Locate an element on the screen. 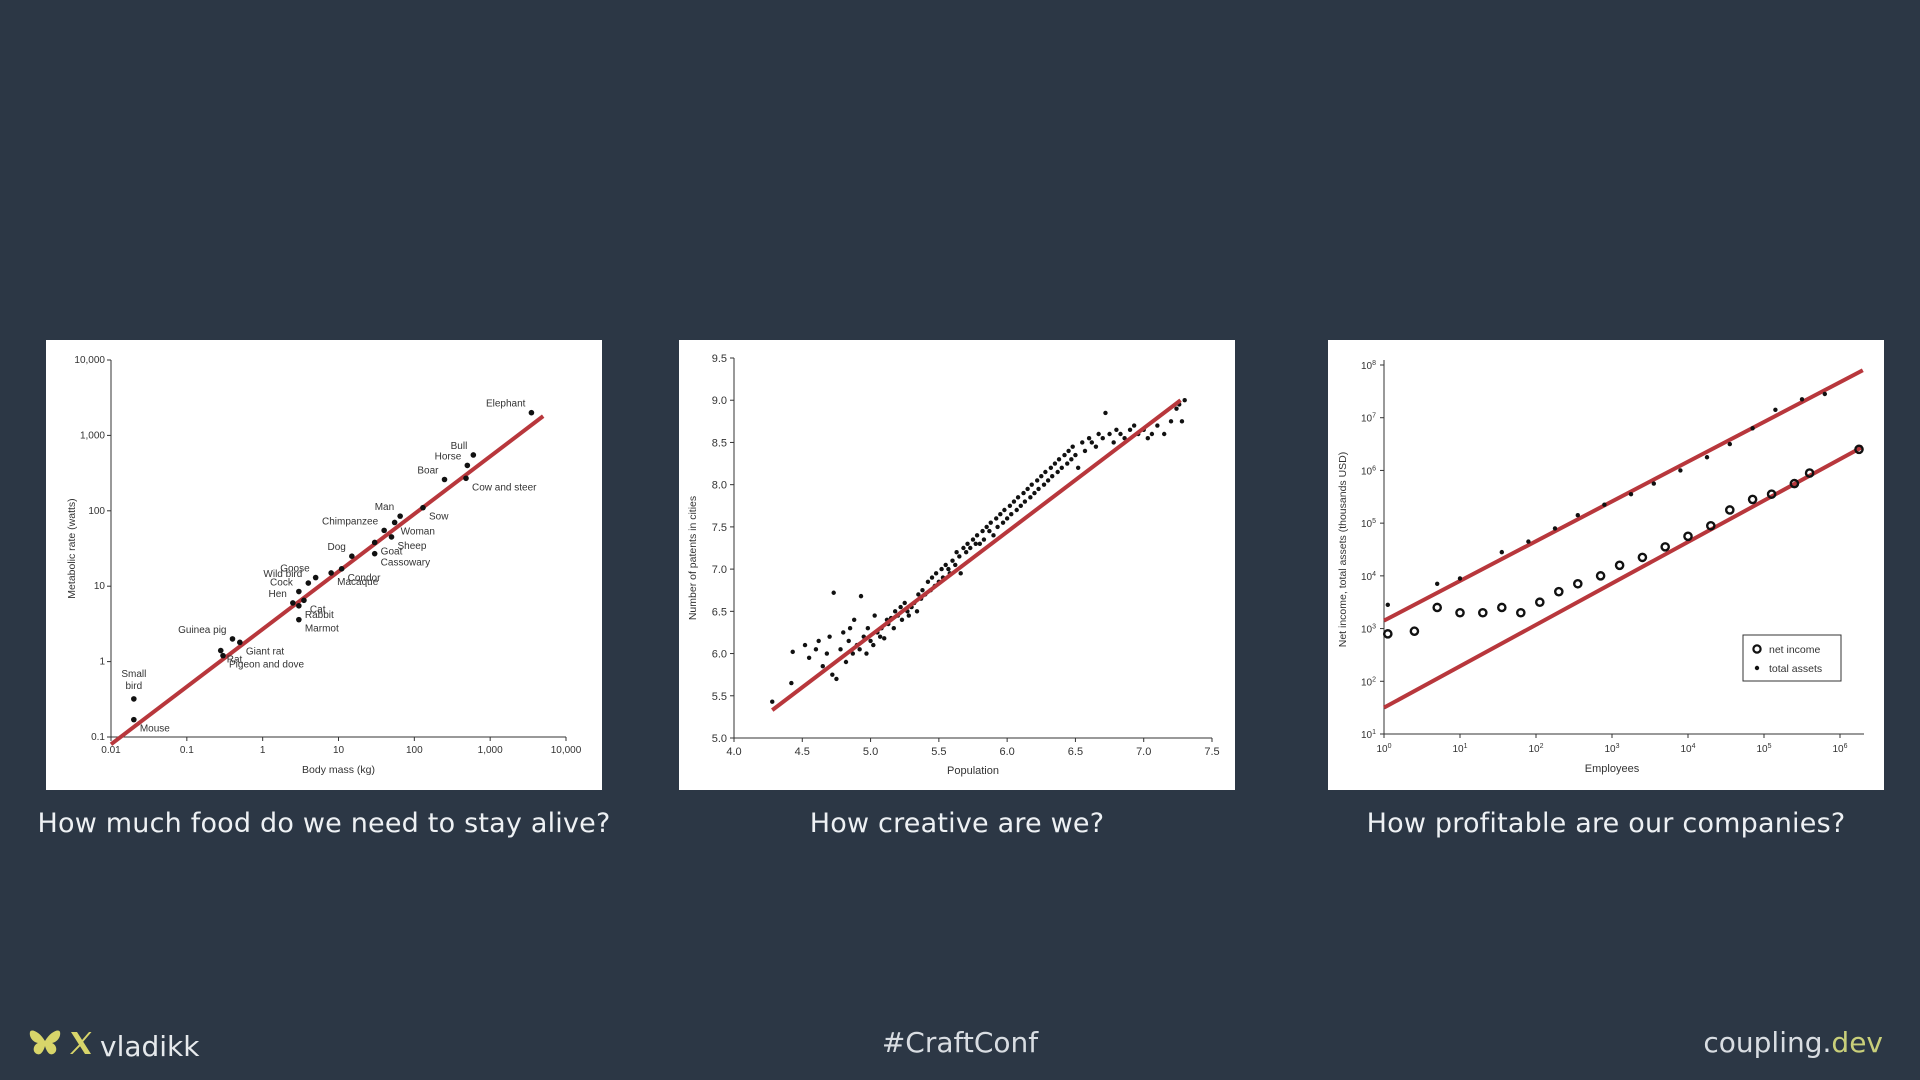 This screenshot has width=1920, height=1080. y-tick-label: 9.0 is located at coordinates (719, 401).